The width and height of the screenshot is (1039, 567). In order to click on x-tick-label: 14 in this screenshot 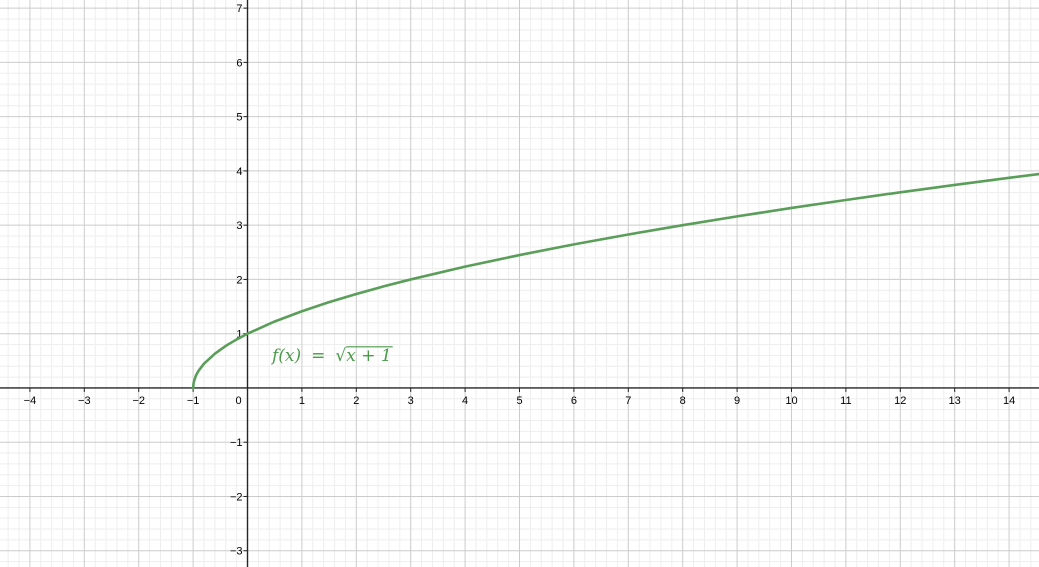, I will do `click(1009, 401)`.